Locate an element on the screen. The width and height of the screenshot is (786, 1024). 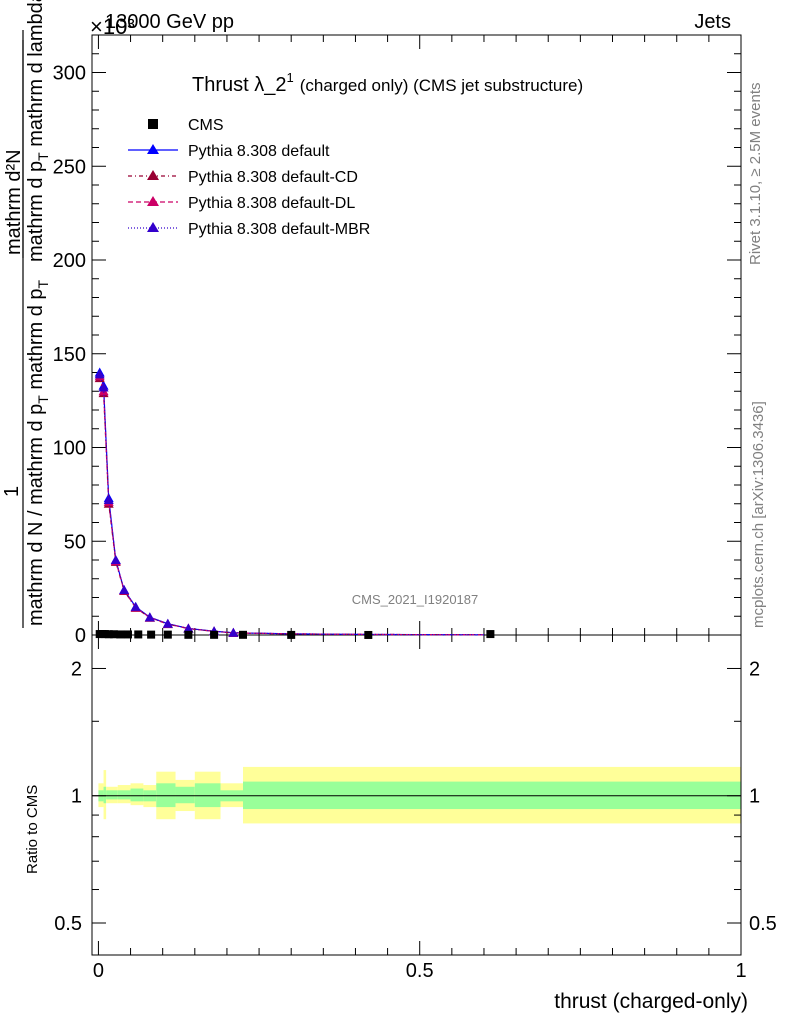
main-y-tick-label: 0 is located at coordinates (80, 636).